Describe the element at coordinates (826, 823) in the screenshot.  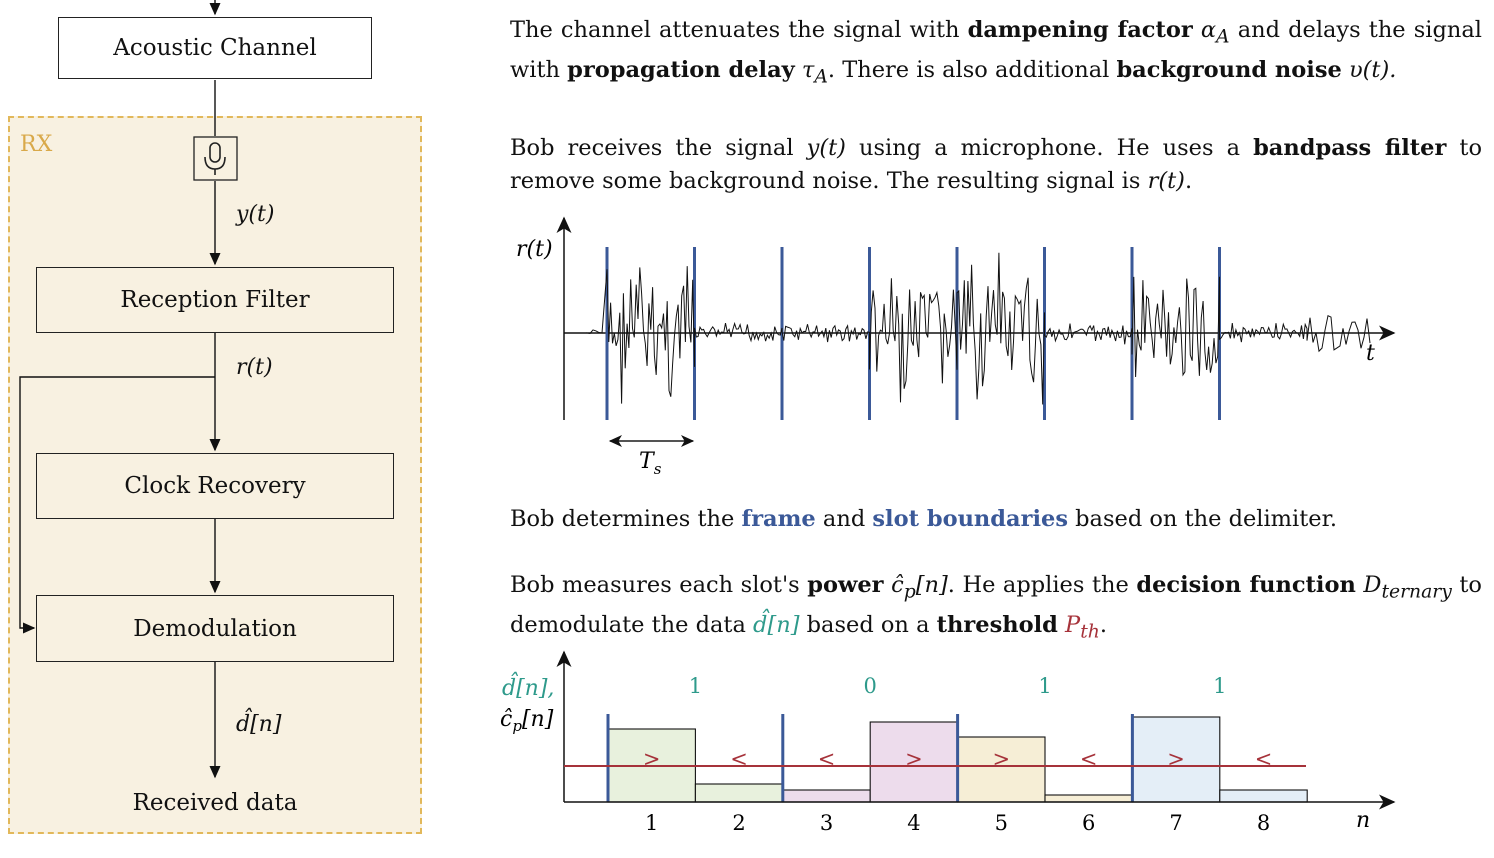
I see `slot-tick-label: 3` at that location.